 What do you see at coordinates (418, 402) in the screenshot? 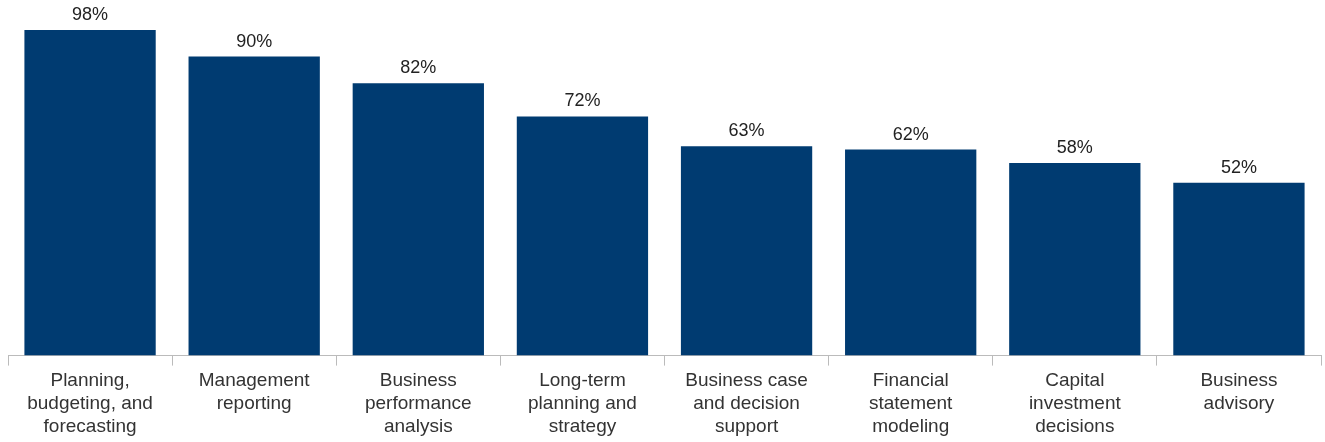
I see `x-tick-label: Business performance analysis` at bounding box center [418, 402].